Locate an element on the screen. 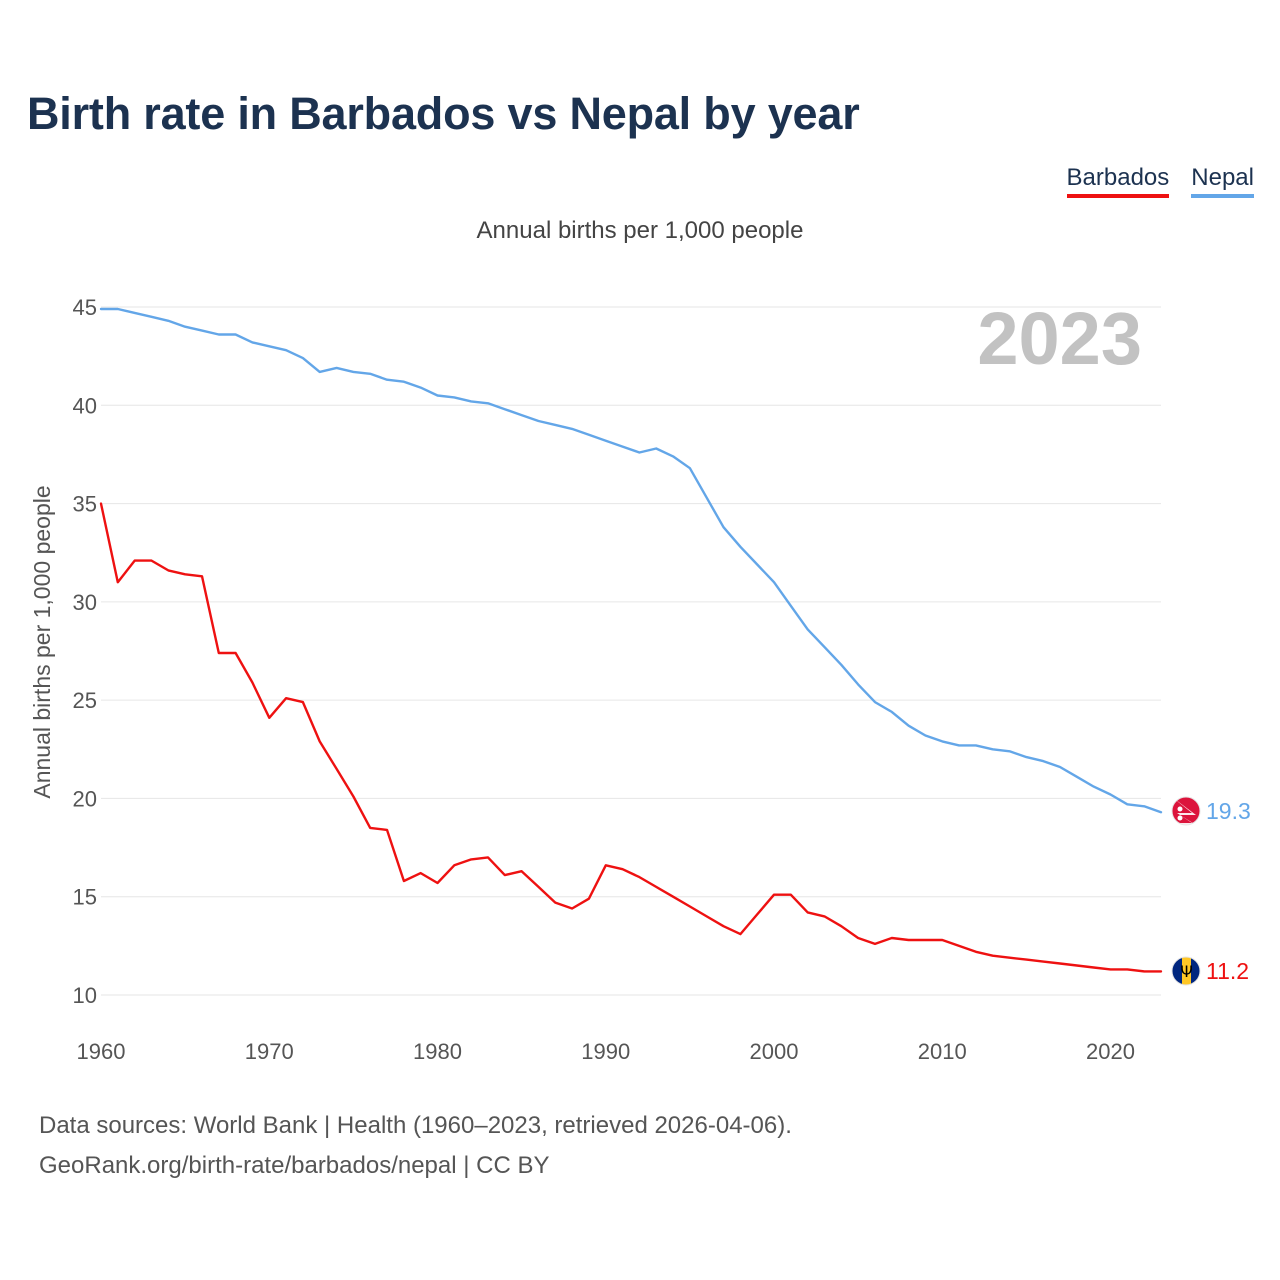 This screenshot has width=1280, height=1280. y-tick-label-20: 20 is located at coordinates (85, 798).